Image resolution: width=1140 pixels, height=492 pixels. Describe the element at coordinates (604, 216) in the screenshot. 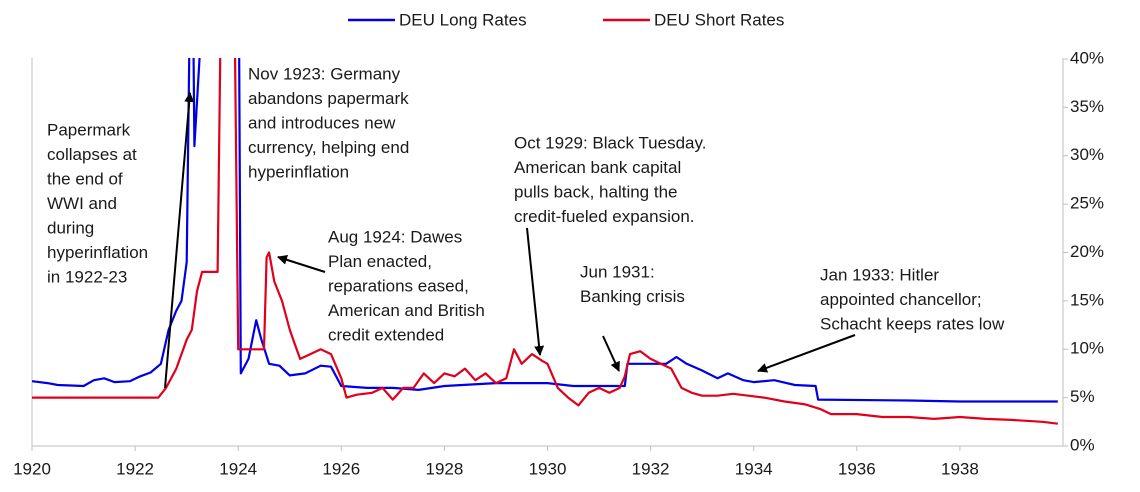

I see `annotation-text: credit-fueled expansion.` at that location.